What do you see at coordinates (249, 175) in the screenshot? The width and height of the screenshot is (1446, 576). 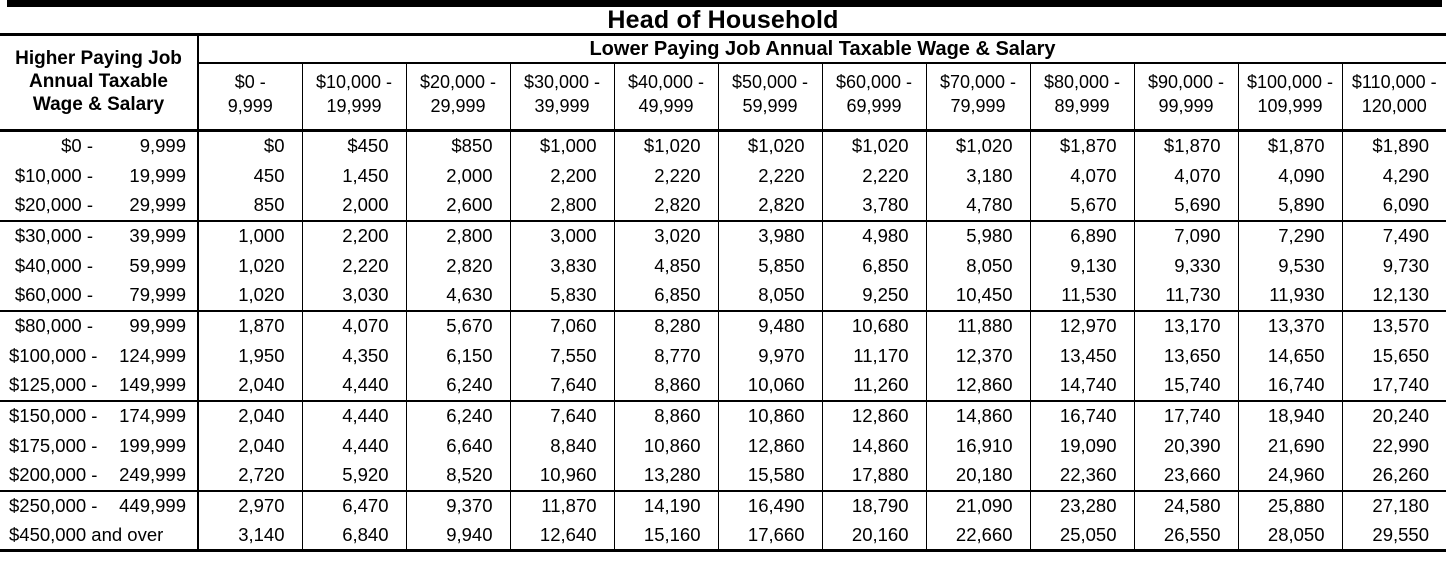 I see `value-cell: 450` at bounding box center [249, 175].